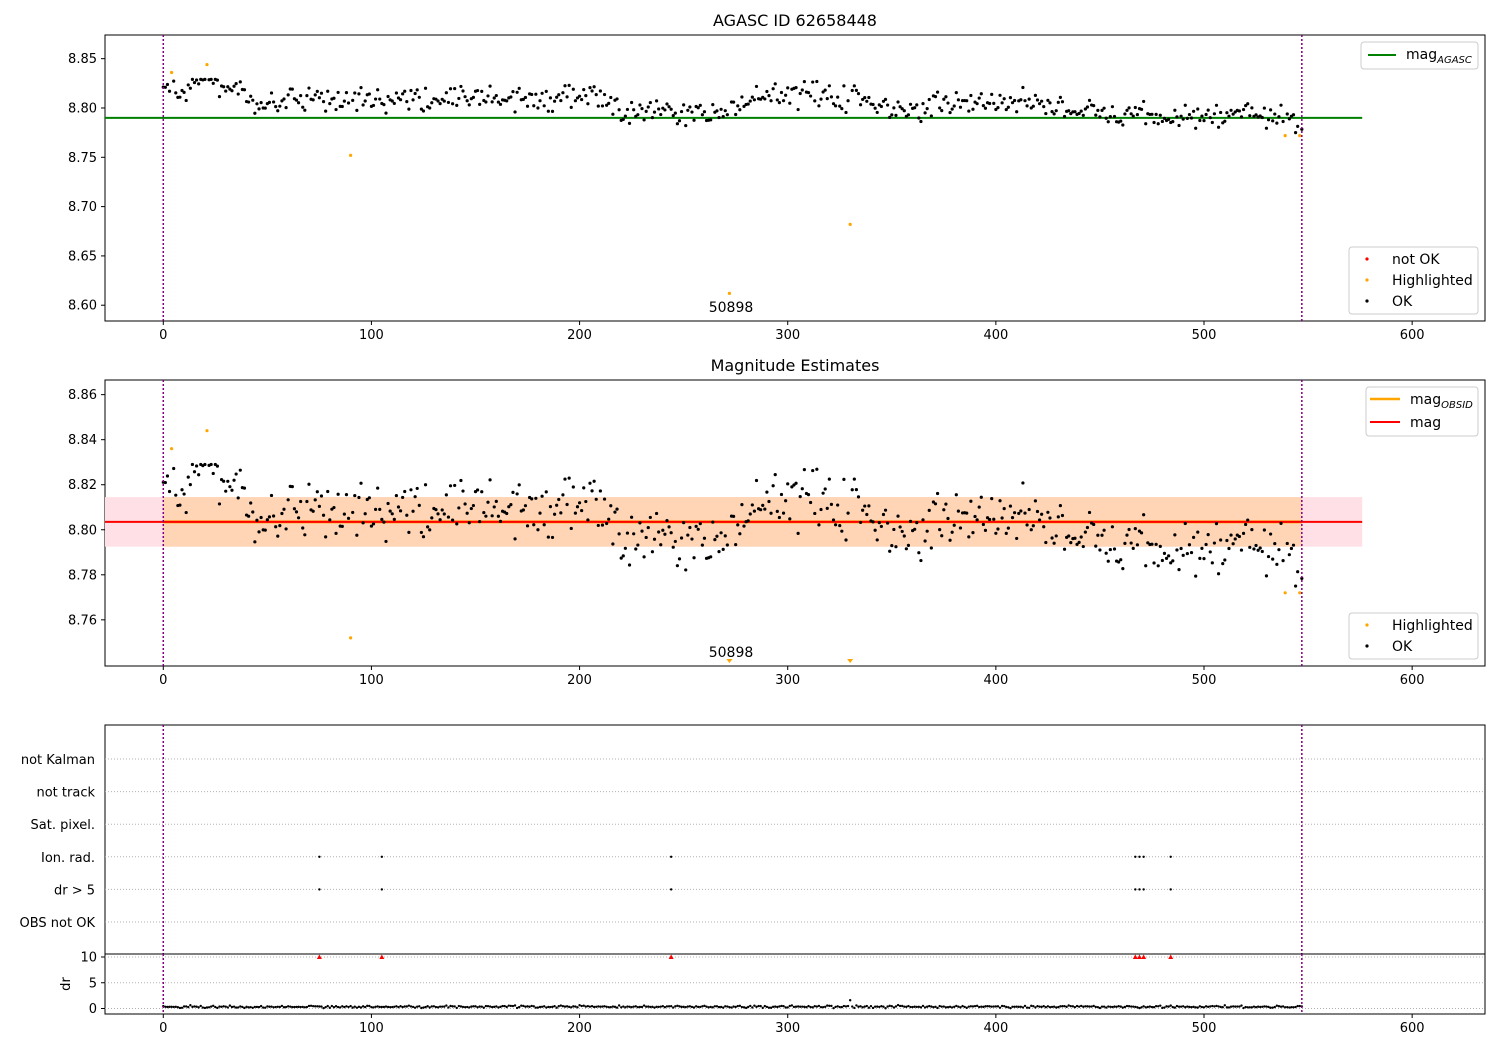 Image resolution: width=1500 pixels, height=1050 pixels. What do you see at coordinates (66, 984) in the screenshot?
I see `dr-axis-label: dr` at bounding box center [66, 984].